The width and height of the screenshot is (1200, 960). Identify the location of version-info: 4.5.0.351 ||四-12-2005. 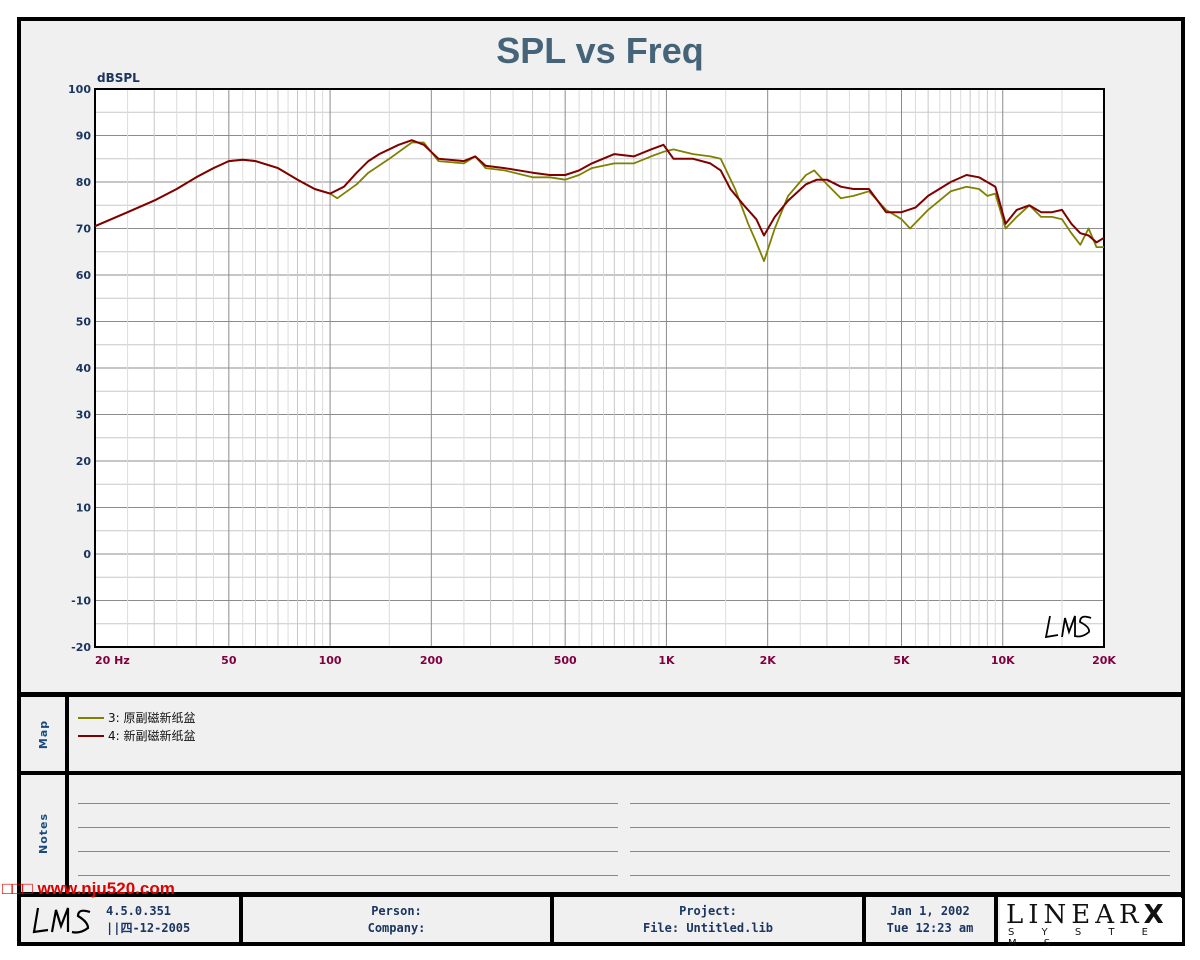
(148, 919).